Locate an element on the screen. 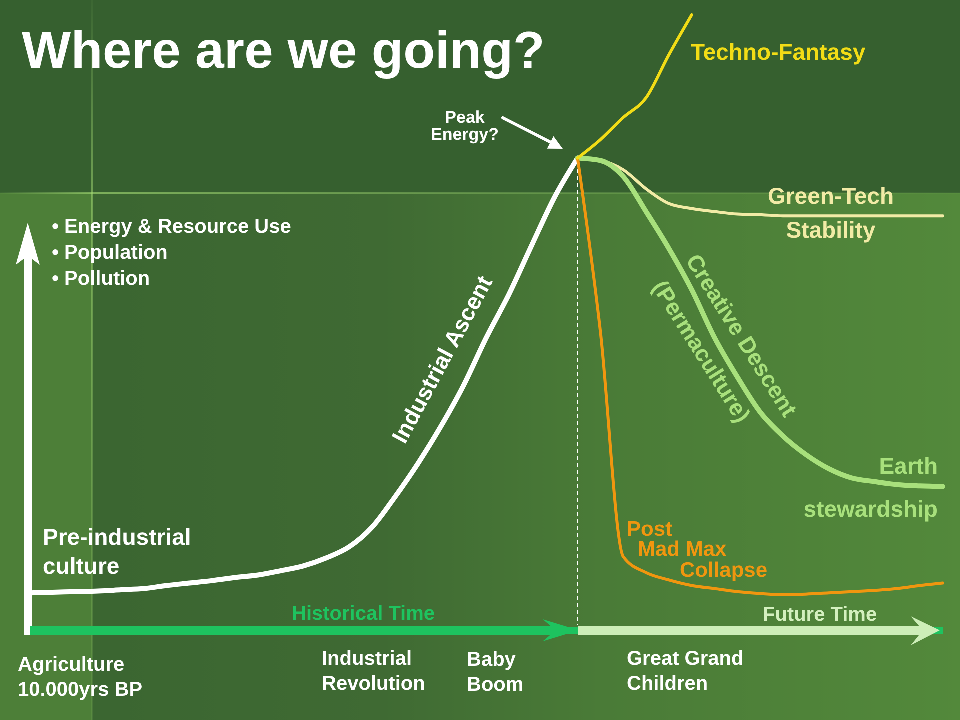 This screenshot has width=960, height=720. text: Agriculture 10.000yrs BP is located at coordinates (80, 677).